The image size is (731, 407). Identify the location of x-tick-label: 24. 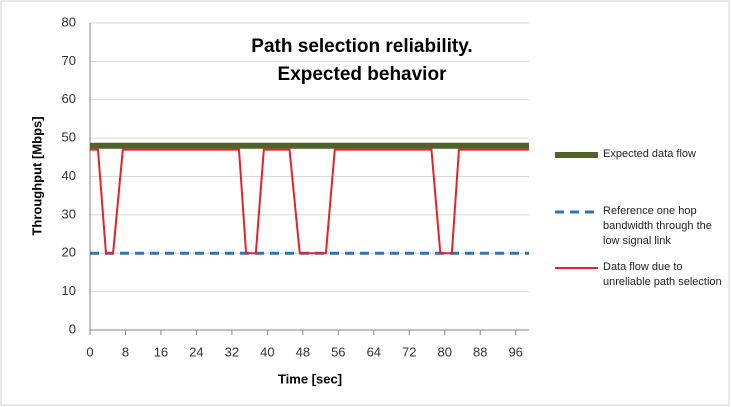
(196, 351).